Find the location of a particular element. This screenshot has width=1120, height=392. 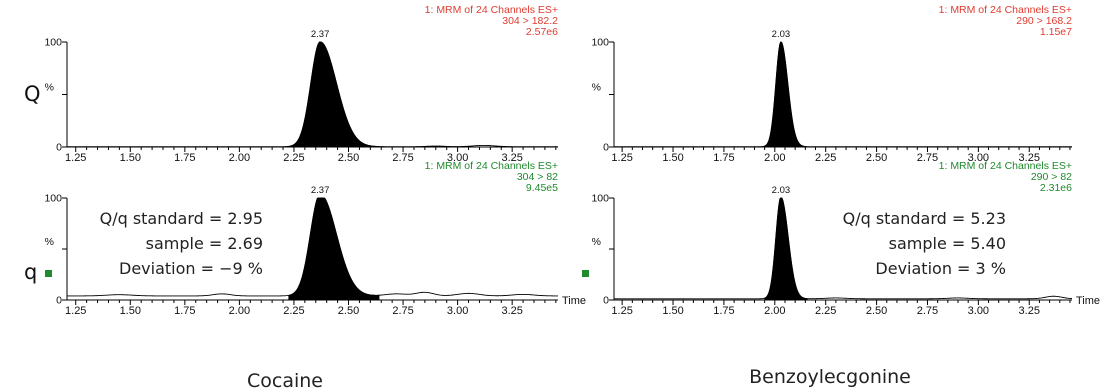

row-label-qualifier: q is located at coordinates (31, 272).